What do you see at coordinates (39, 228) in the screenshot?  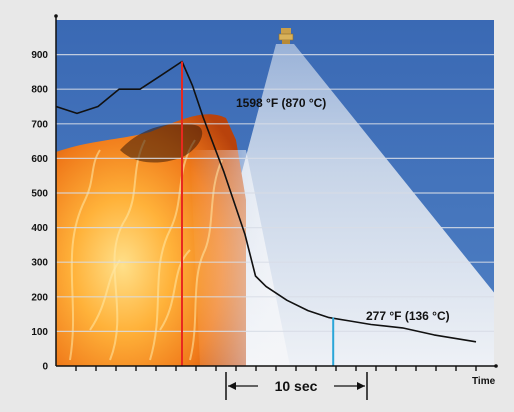 I see `y-tick-label: 400` at bounding box center [39, 228].